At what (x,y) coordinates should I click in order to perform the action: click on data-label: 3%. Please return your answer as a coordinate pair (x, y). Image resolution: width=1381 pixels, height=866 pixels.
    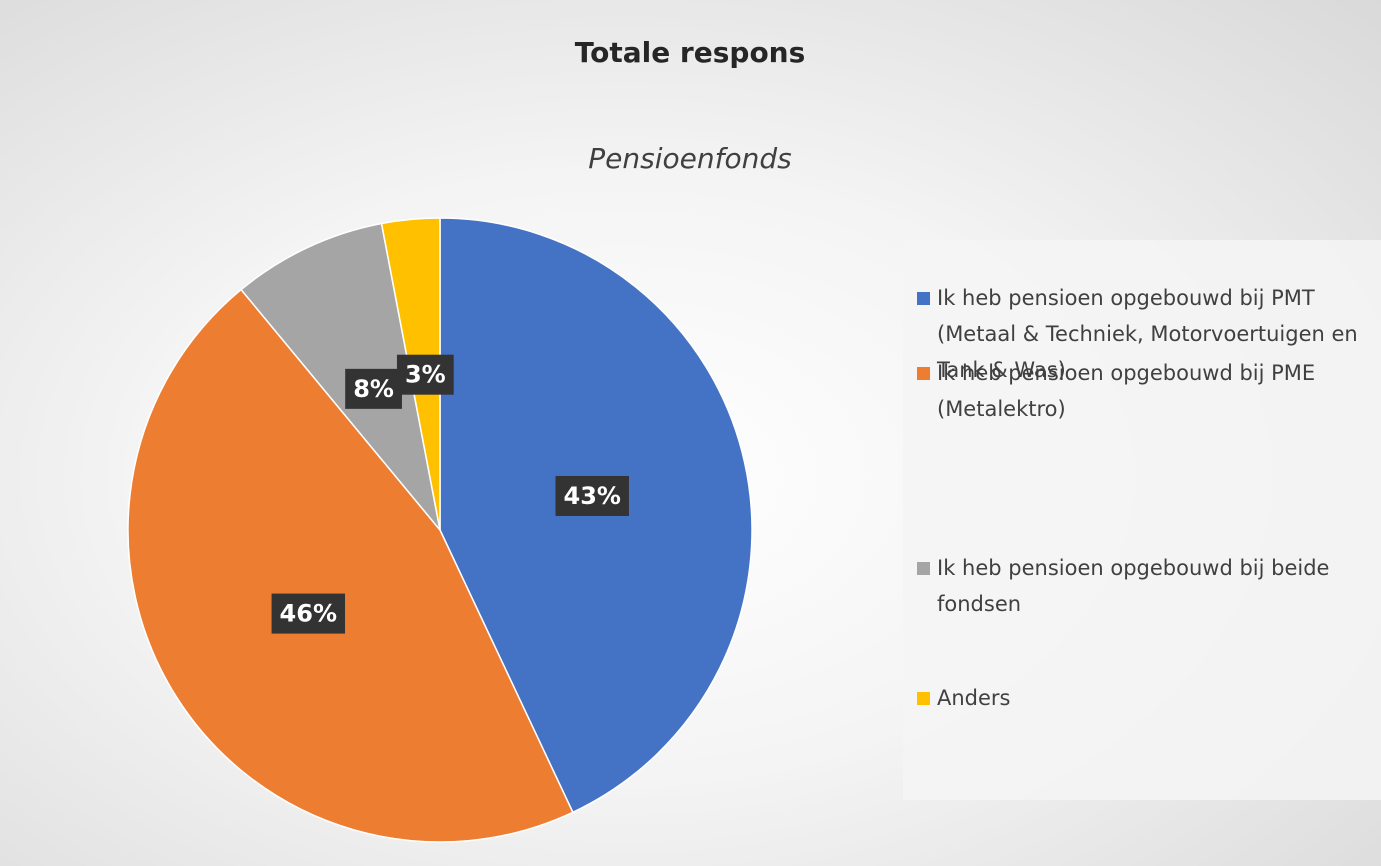
    Looking at the image, I should click on (425, 375).